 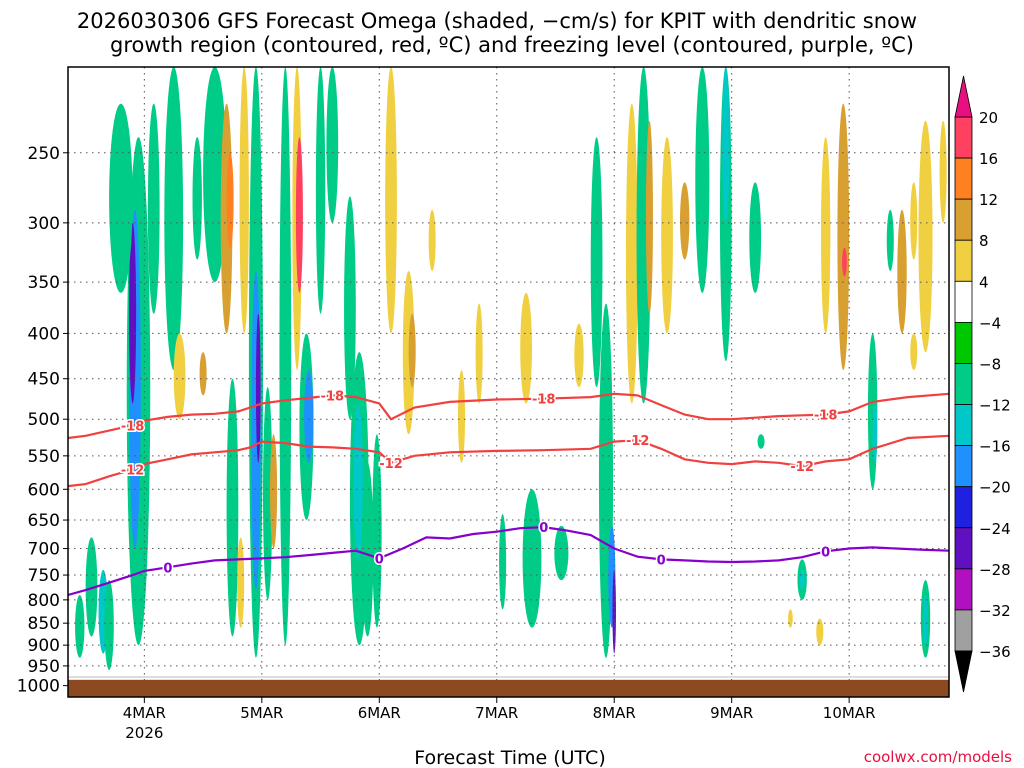 I want to click on x-tick-label: 4MAR, so click(x=144, y=713).